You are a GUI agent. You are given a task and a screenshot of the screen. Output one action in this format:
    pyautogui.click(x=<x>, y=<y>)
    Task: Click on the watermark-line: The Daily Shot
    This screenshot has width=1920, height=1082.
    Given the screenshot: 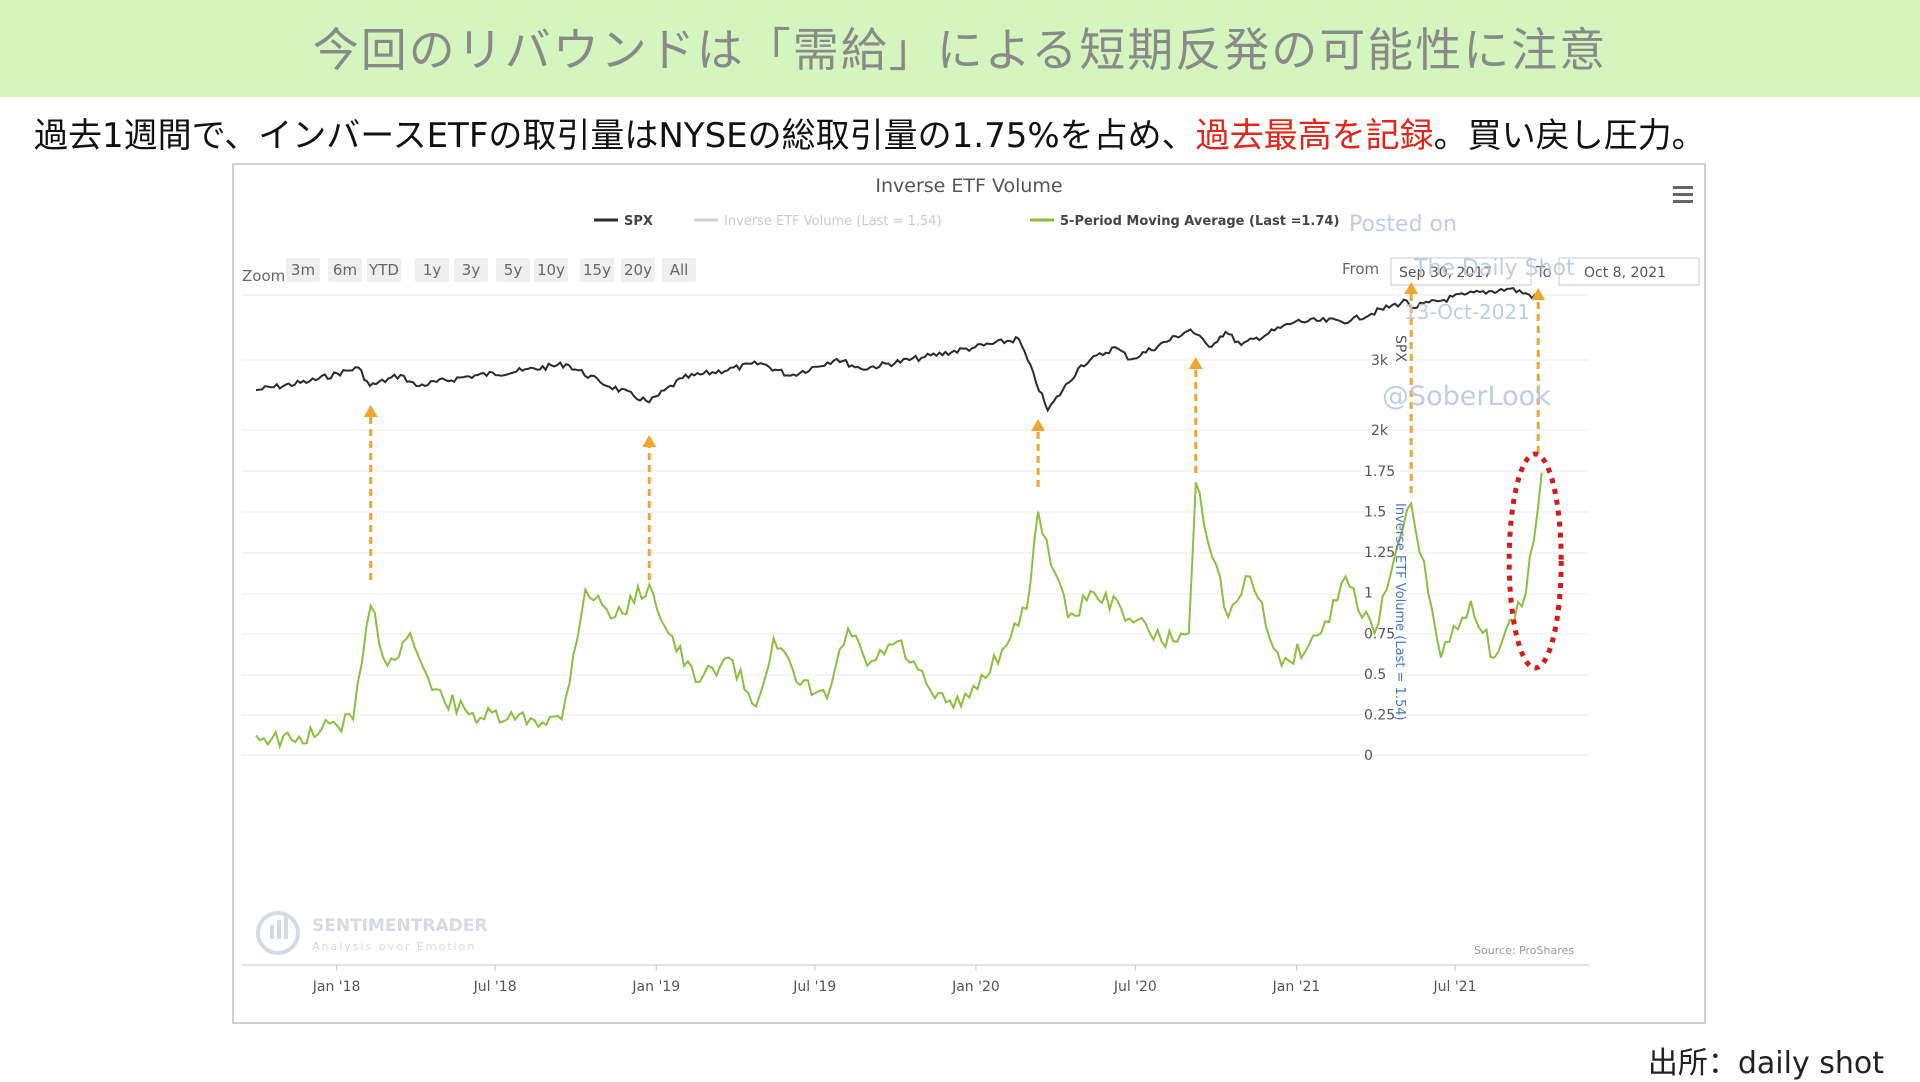 What is the action you would take?
    pyautogui.click(x=1494, y=268)
    